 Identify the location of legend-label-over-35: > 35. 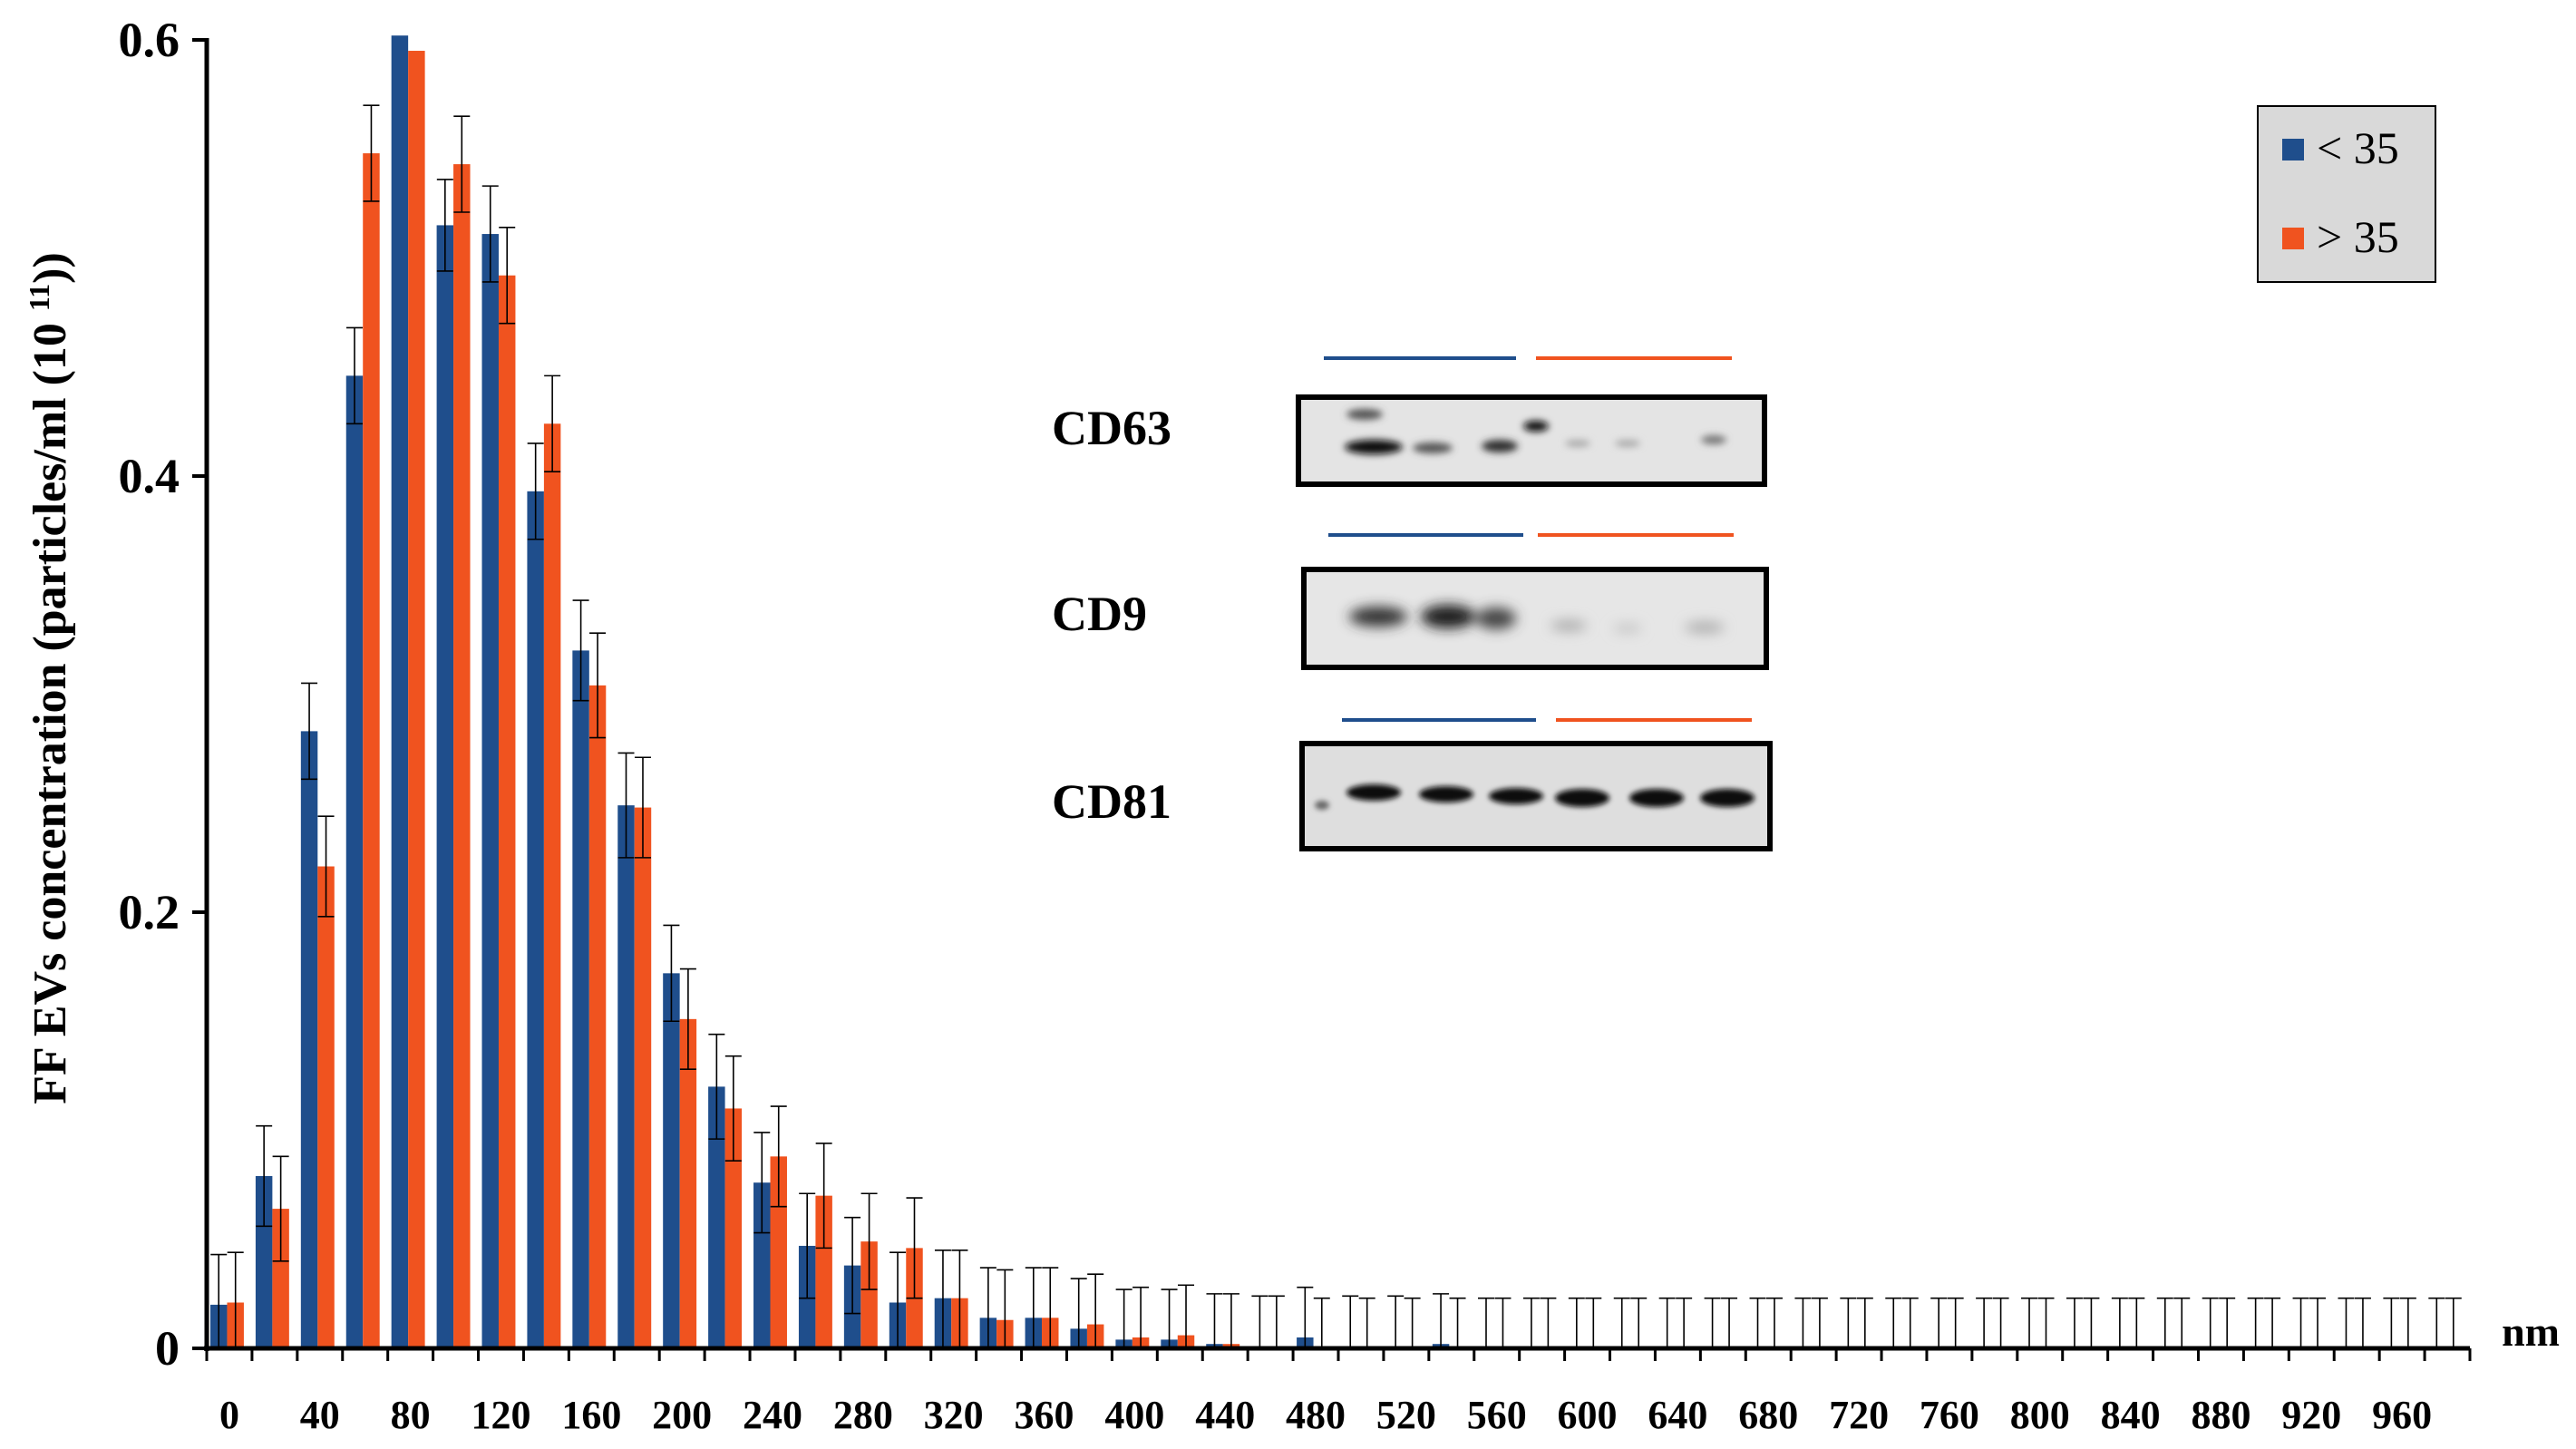
(2358, 237).